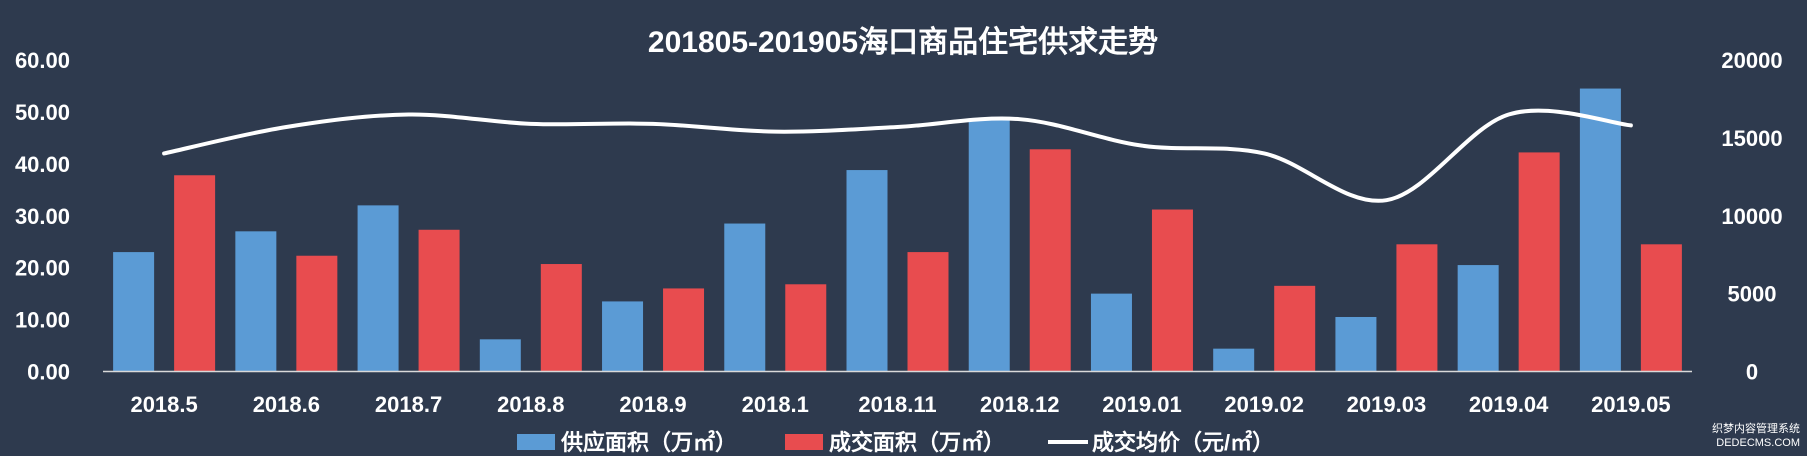  Describe the element at coordinates (1509, 404) in the screenshot. I see `x-axis-tick: 2019.04` at that location.